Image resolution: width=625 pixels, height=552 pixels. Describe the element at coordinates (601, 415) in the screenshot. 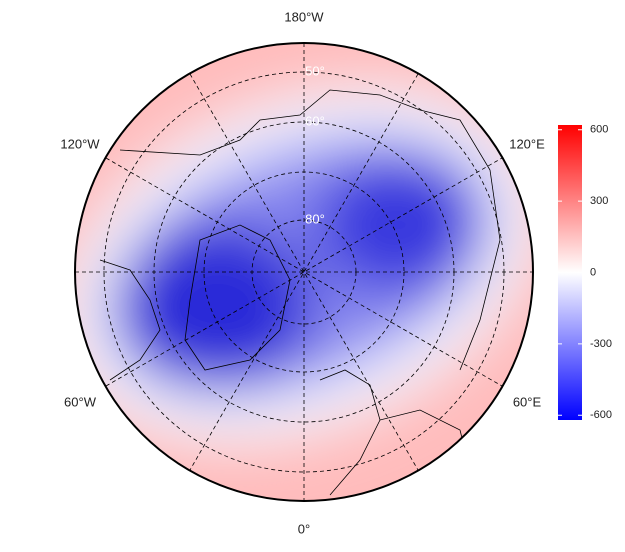

I see `colorbar-tick-label: -600` at that location.